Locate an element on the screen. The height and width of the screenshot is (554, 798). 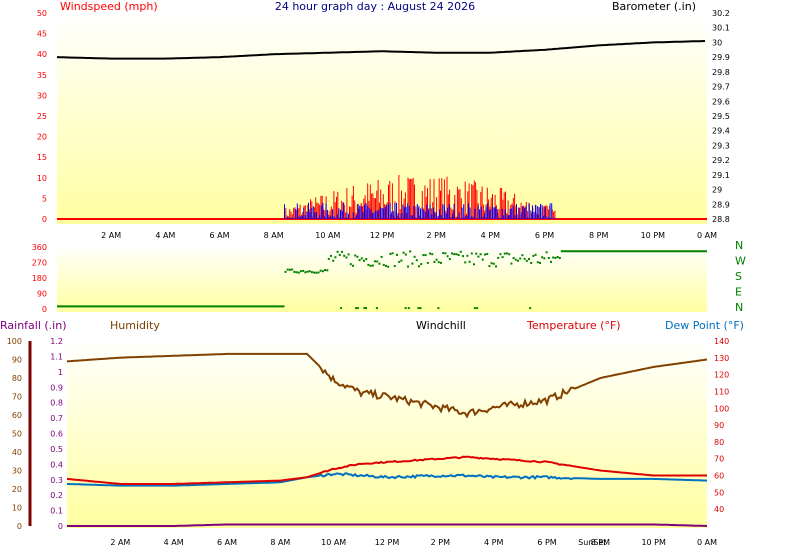
time-tick-label: 8 PM is located at coordinates (598, 235).